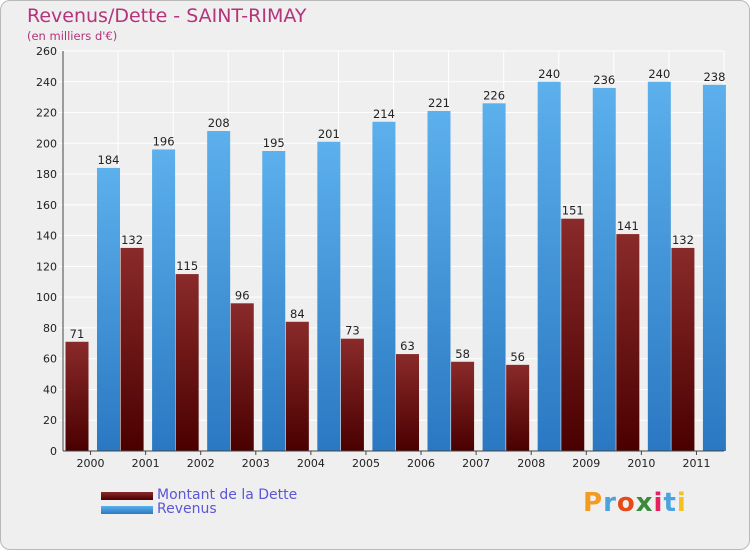  I want to click on data-label-revenue: 214, so click(384, 114).